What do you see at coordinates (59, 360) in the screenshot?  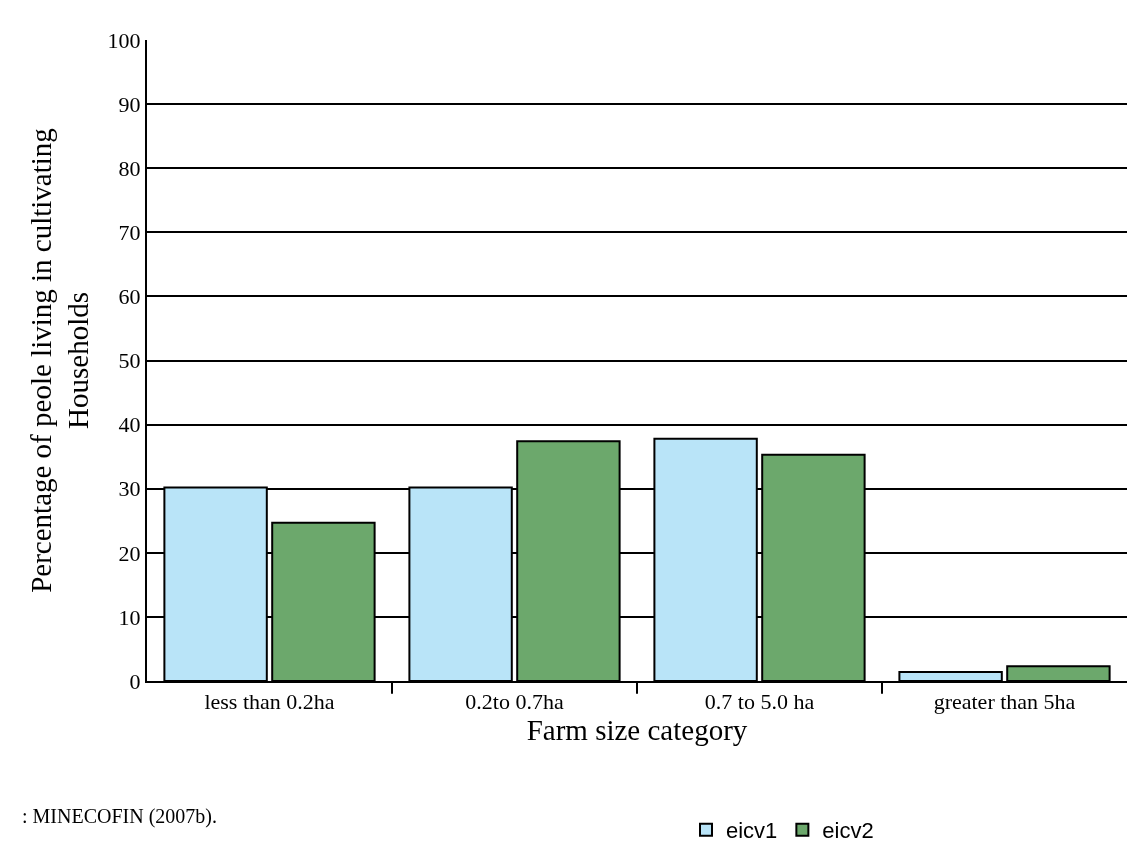 I see `y-axis-title: Percentage of peole living in cultivating Households` at bounding box center [59, 360].